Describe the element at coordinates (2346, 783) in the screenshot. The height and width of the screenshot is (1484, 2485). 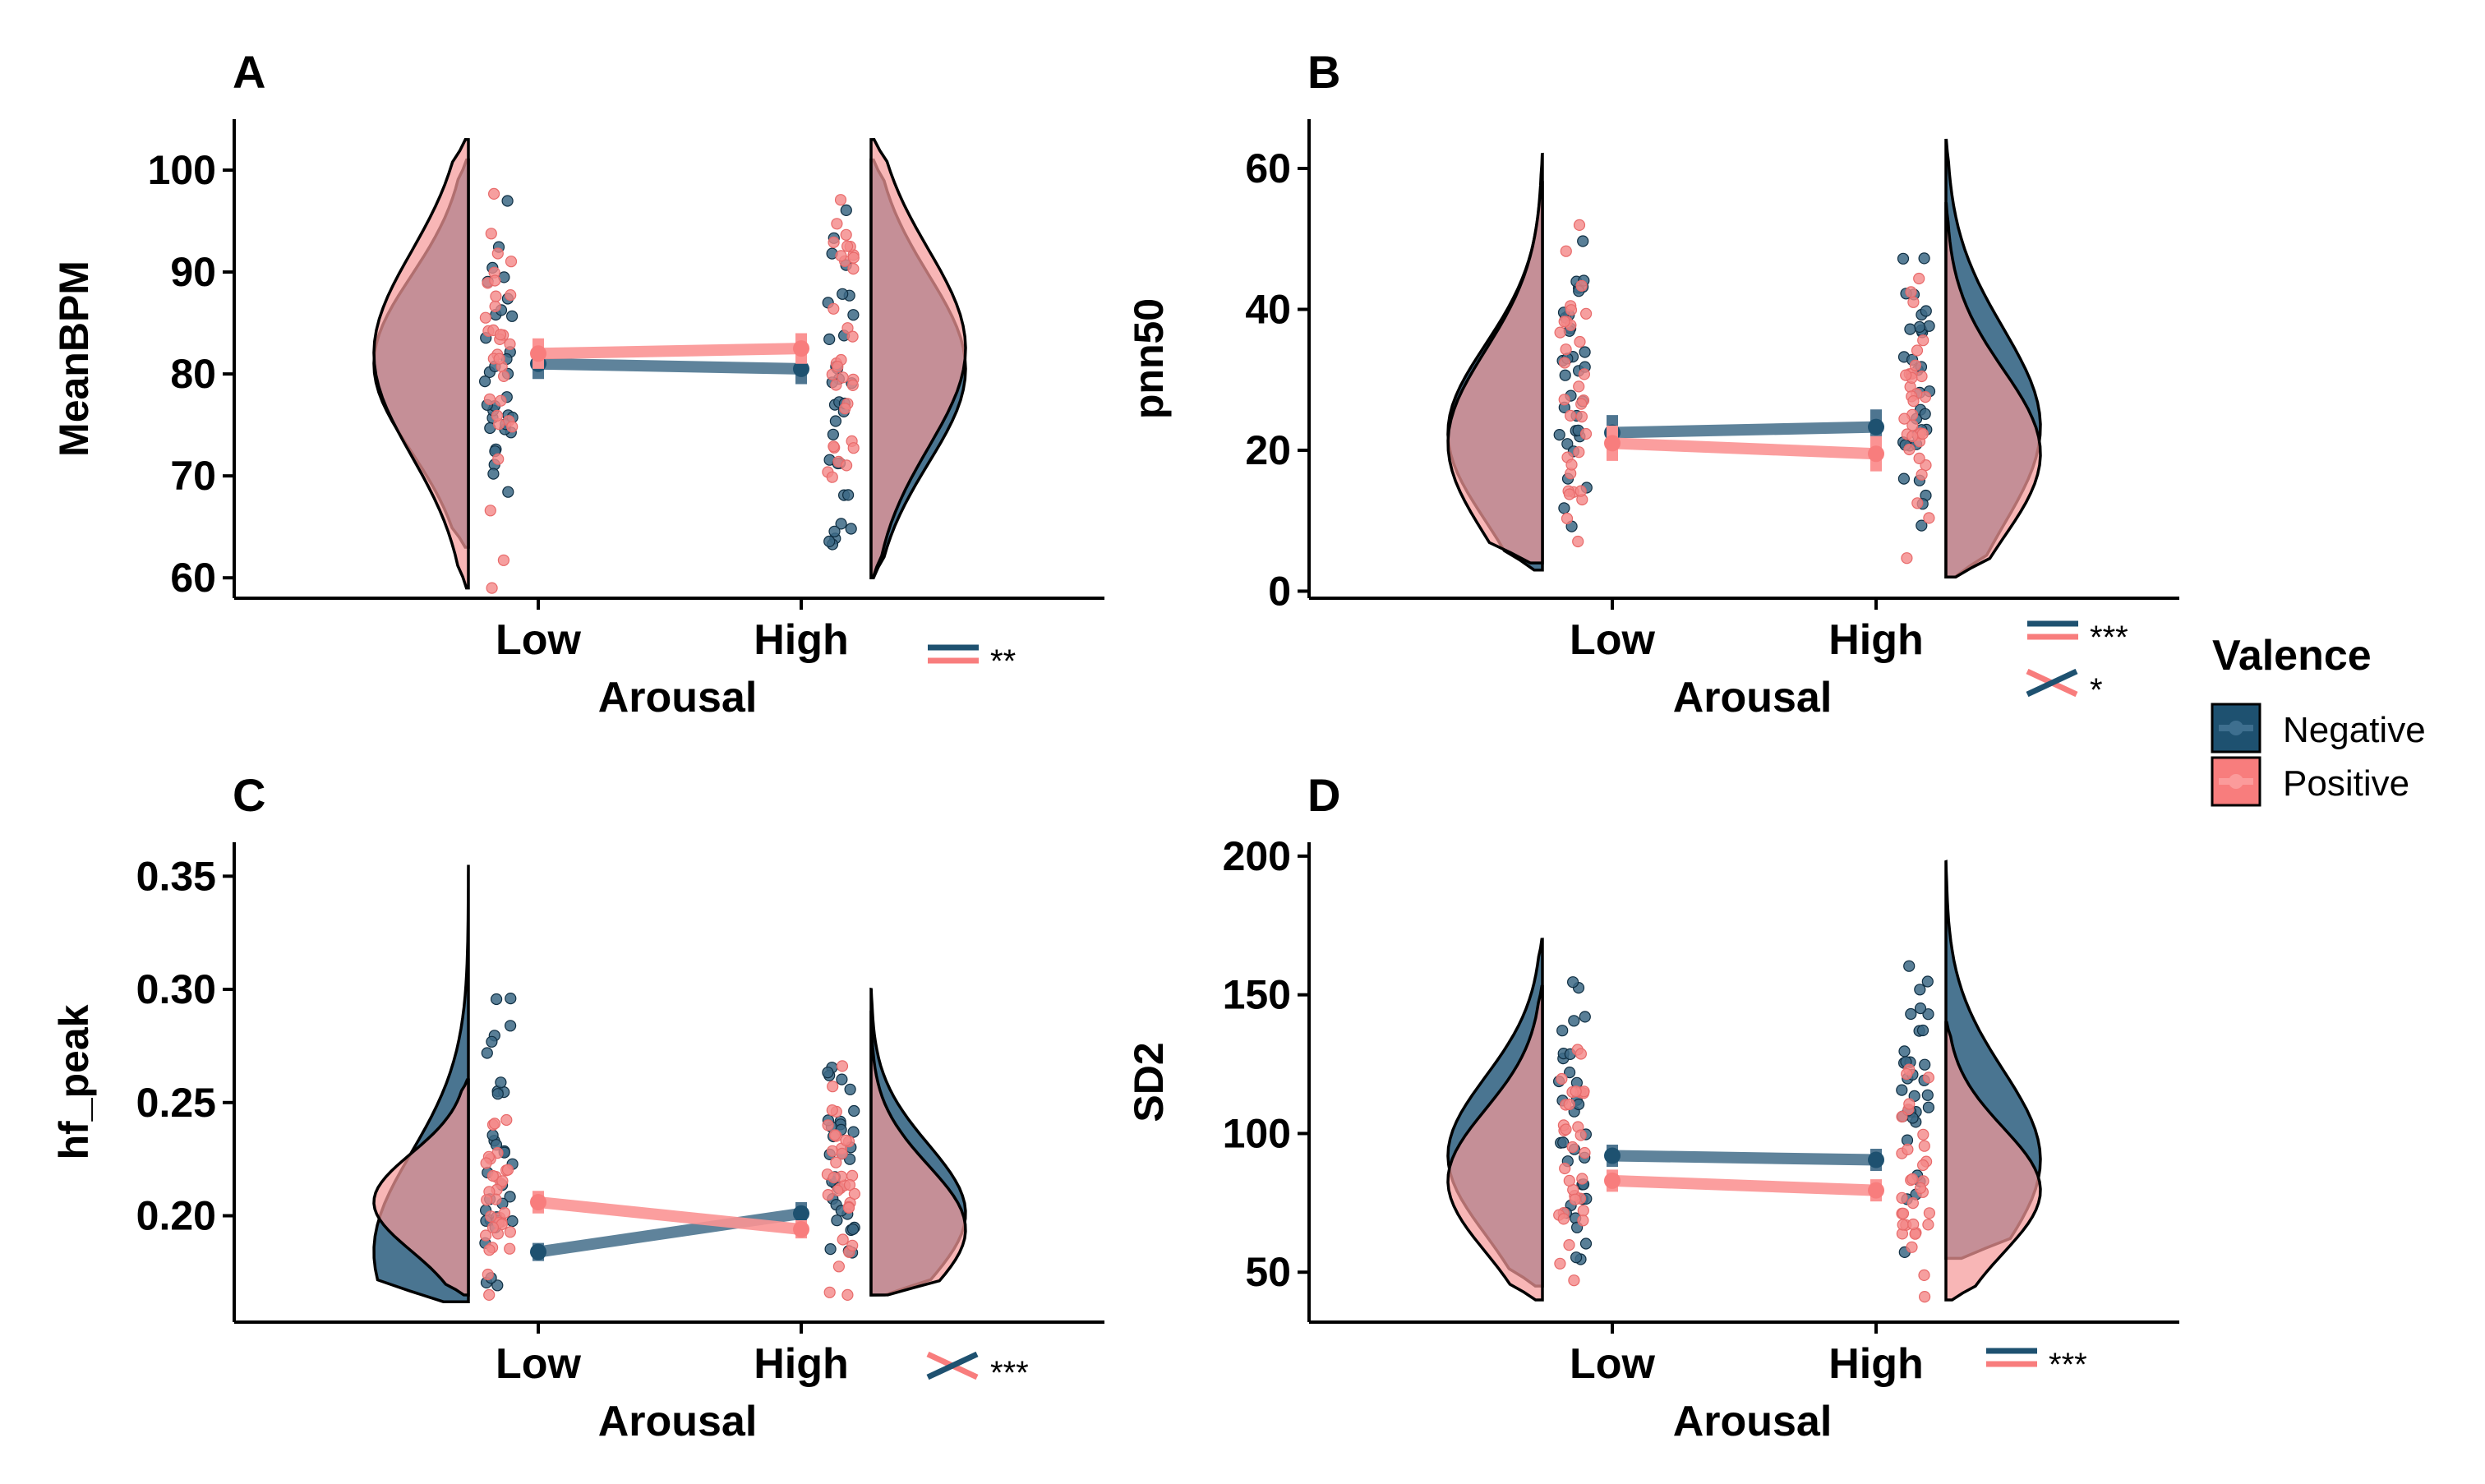
I see `legend-label-positive: Positive` at that location.